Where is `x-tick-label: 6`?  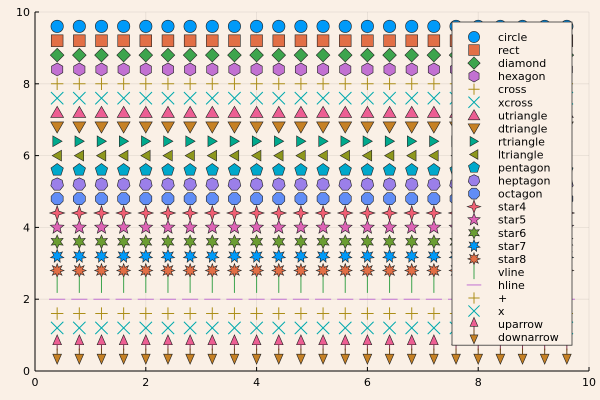 x-tick-label: 6 is located at coordinates (367, 382).